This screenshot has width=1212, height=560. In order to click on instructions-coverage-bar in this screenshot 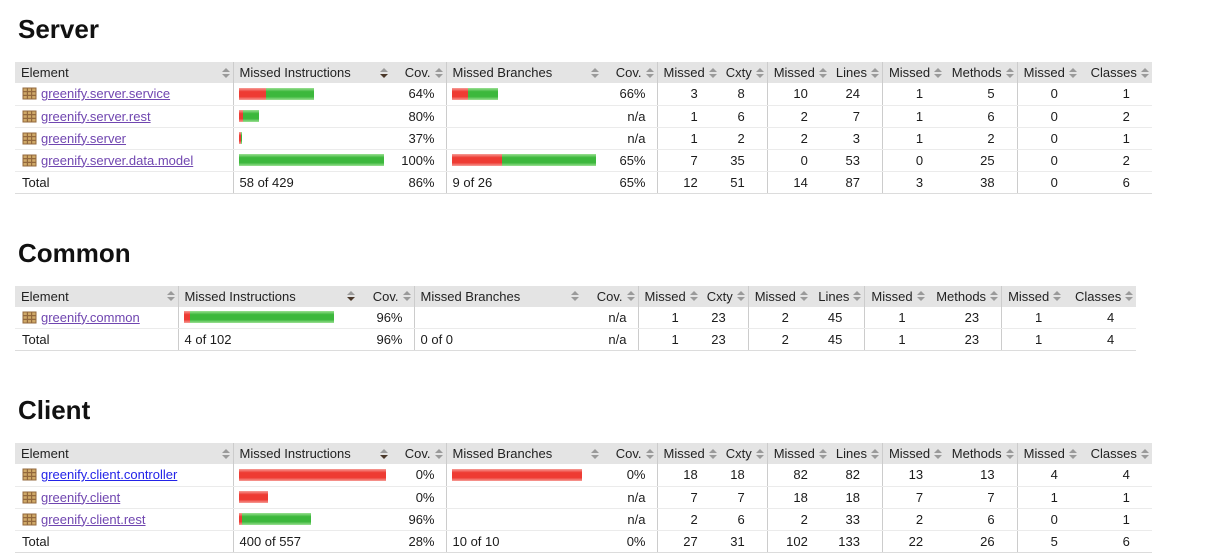, I will do `click(315, 93)`.